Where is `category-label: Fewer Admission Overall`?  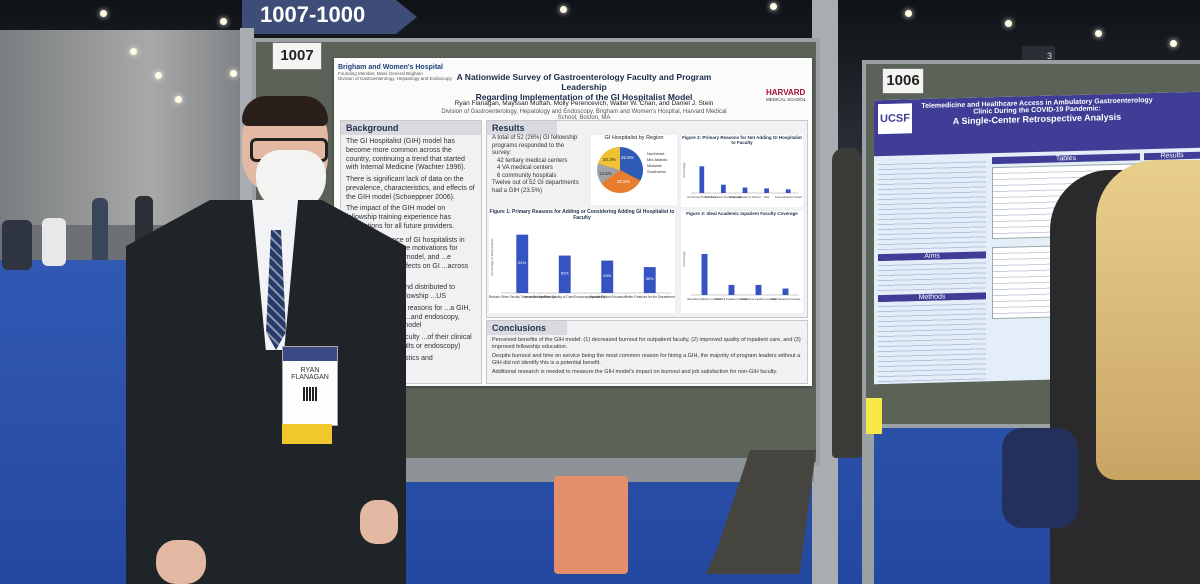 category-label: Fewer Admission Overall is located at coordinates (788, 197).